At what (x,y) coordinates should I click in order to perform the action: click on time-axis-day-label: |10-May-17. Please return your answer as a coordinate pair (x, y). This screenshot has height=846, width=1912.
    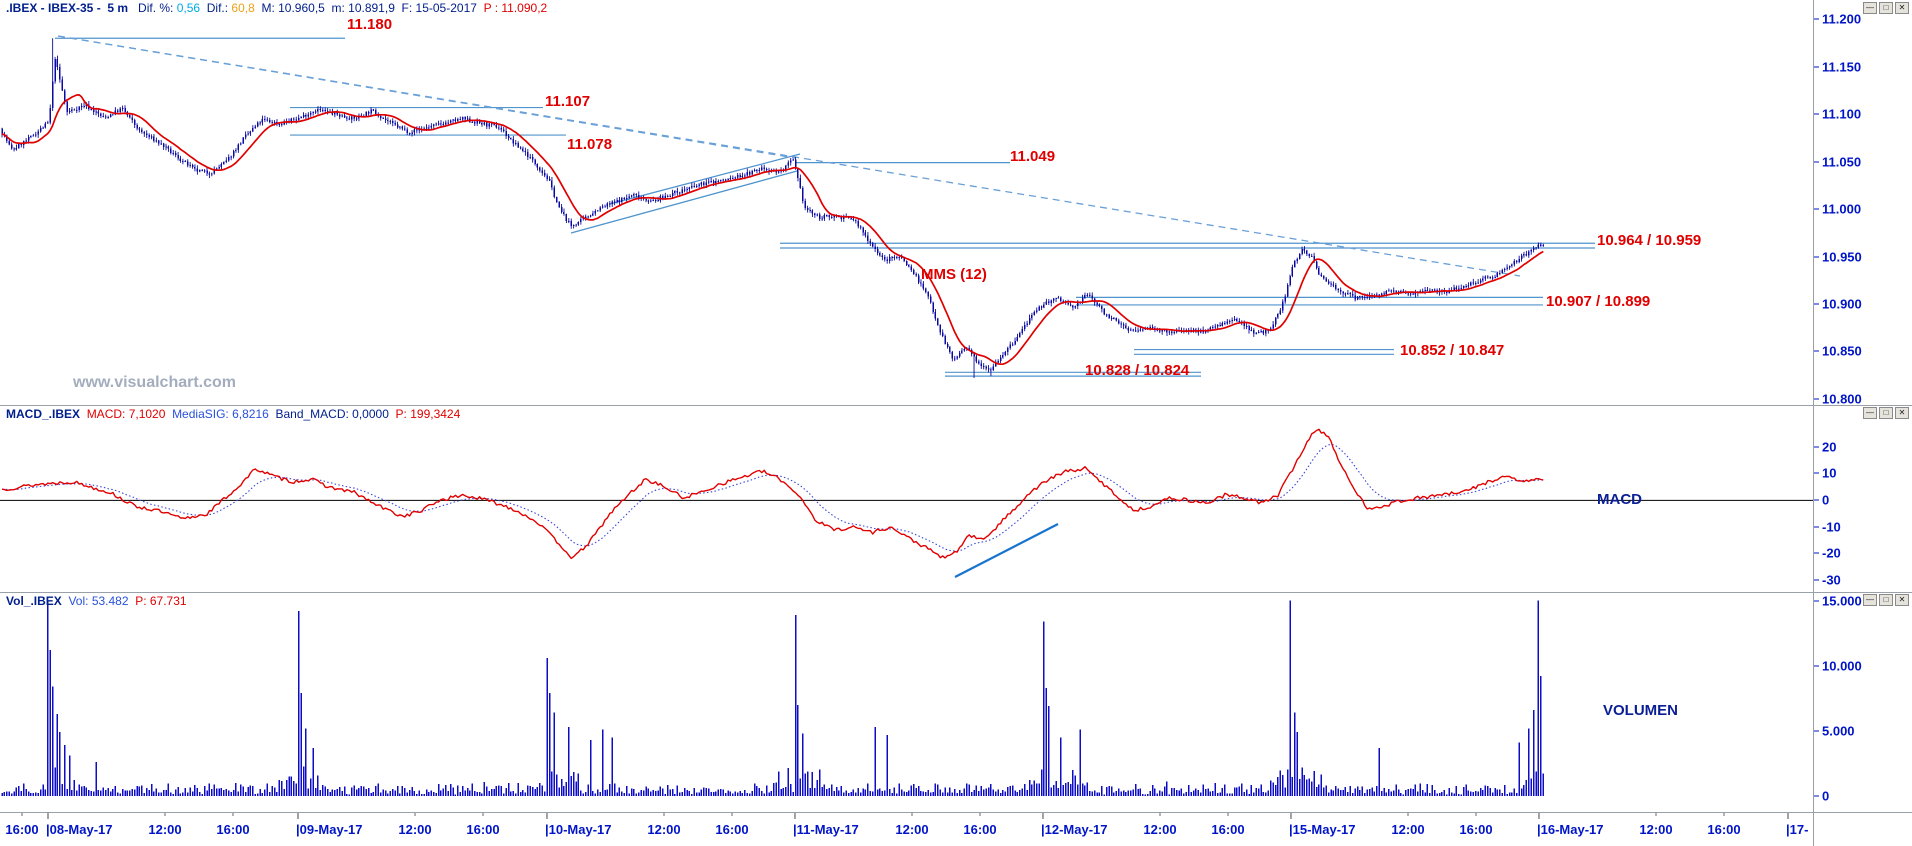
    Looking at the image, I should click on (578, 829).